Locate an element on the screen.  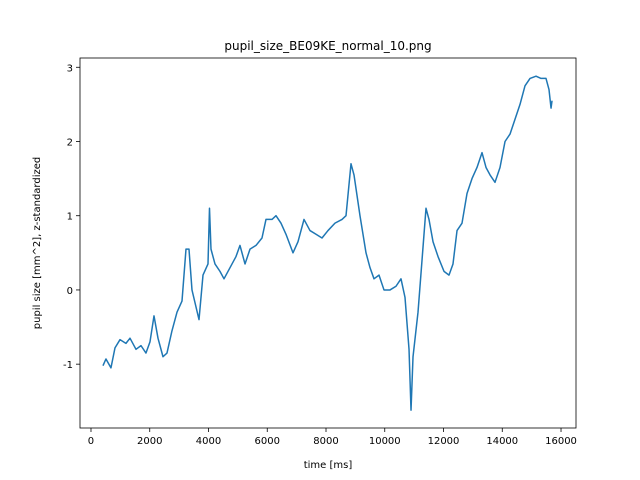
x-tick-label: 0 is located at coordinates (91, 441).